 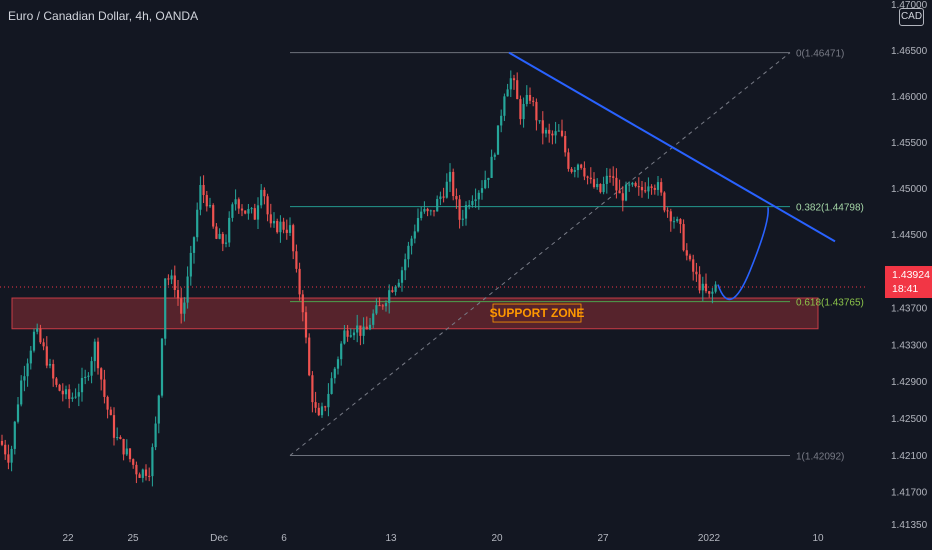 I want to click on x-tick-label: 20, so click(x=497, y=538).